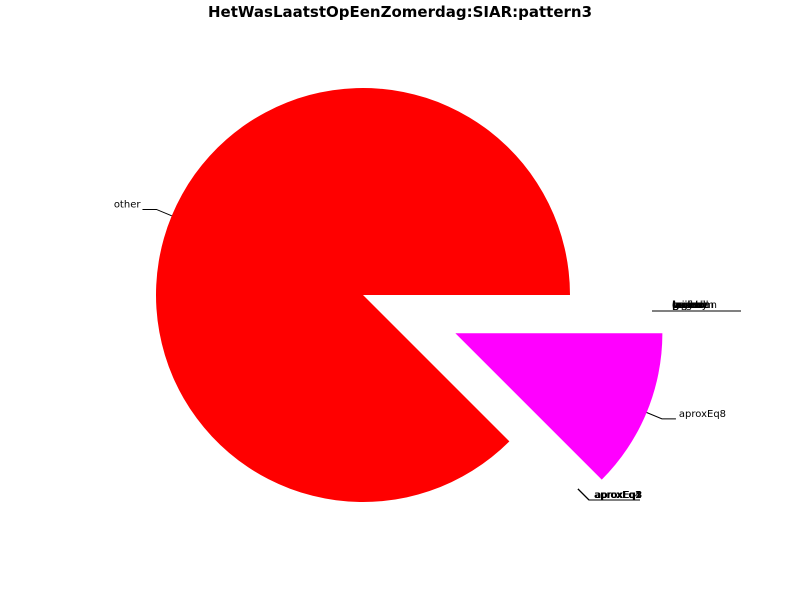  I want to click on slice-label-aproxEq3: aproxEq3, so click(618, 495).